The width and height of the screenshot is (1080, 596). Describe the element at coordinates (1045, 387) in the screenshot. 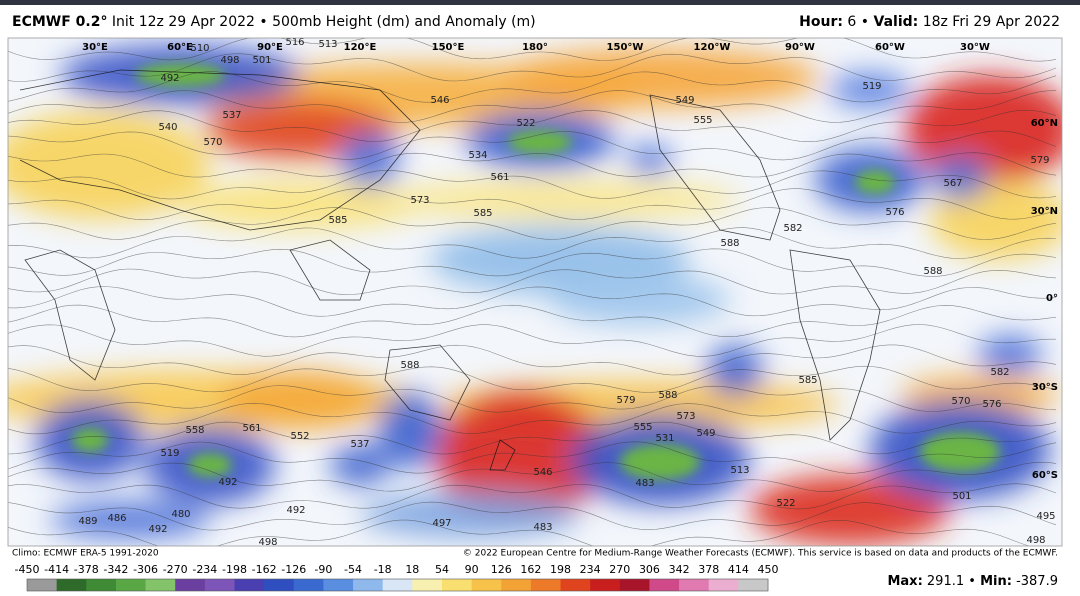

I see `latitude-label: 30°S` at that location.